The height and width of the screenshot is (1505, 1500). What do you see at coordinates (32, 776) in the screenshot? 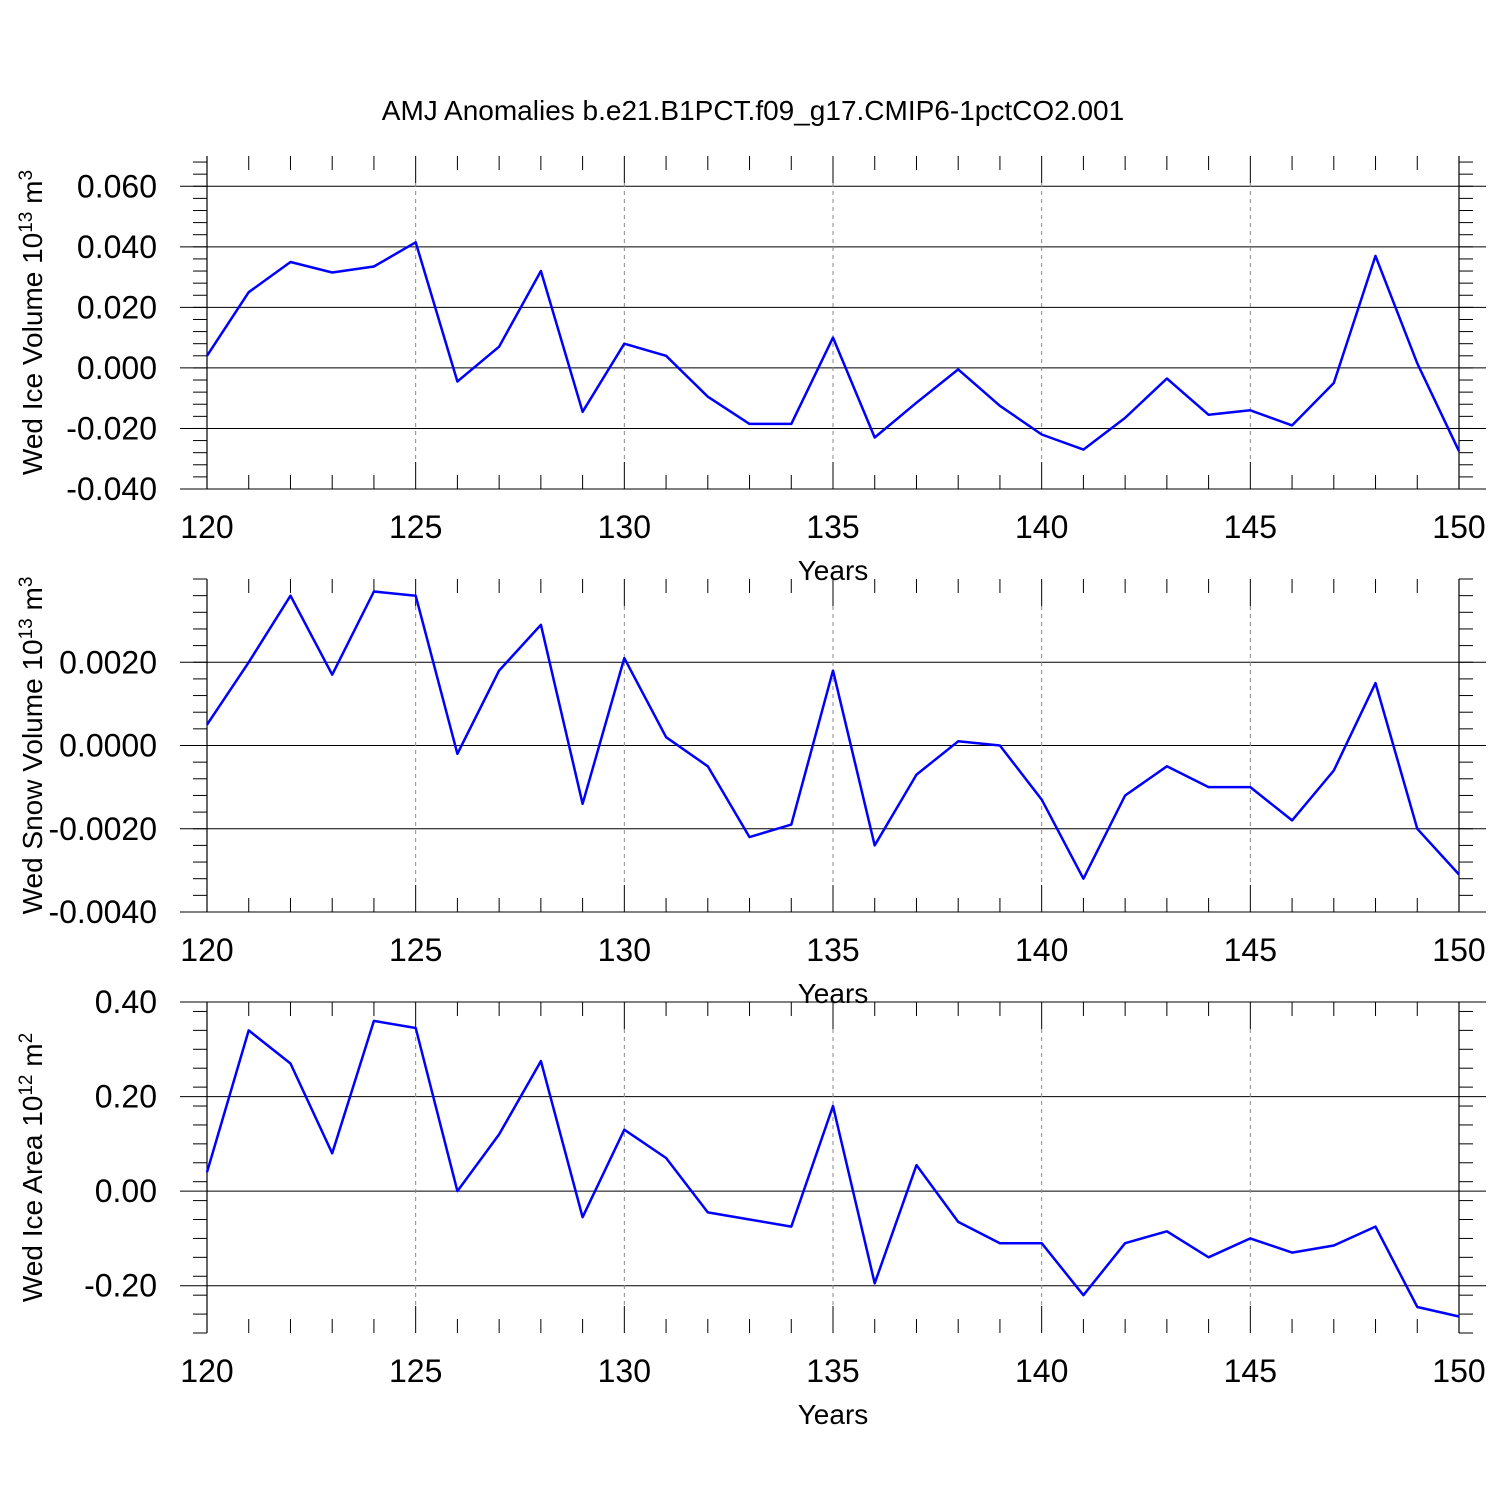
I see `y-axis-label-text: Wed Snow Volume 10` at bounding box center [32, 776].